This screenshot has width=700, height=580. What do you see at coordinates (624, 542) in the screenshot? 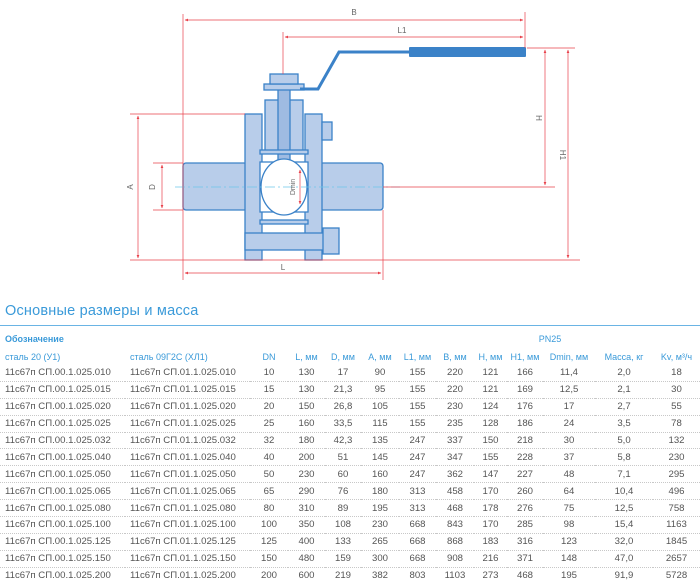
I see `cell-mass: 32,0` at bounding box center [624, 542].